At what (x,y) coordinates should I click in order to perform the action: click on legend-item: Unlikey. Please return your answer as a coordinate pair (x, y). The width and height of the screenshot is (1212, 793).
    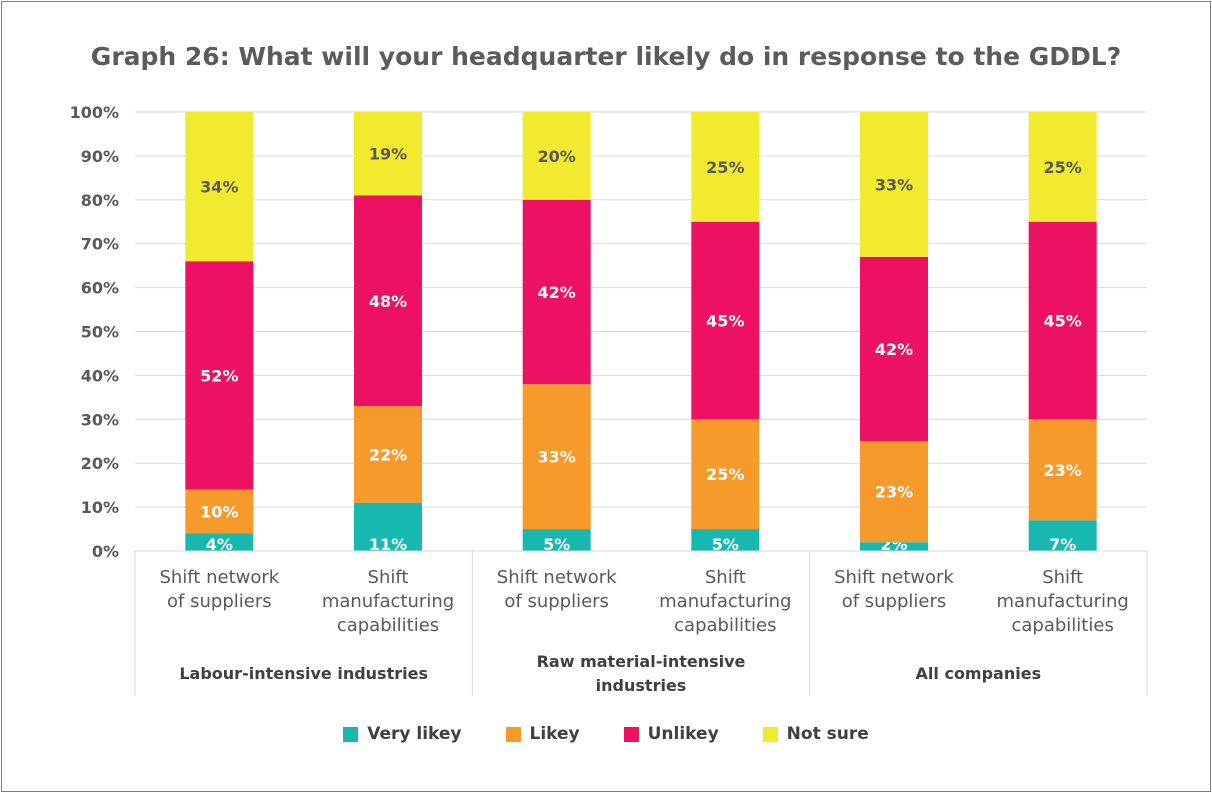
    Looking at the image, I should click on (671, 734).